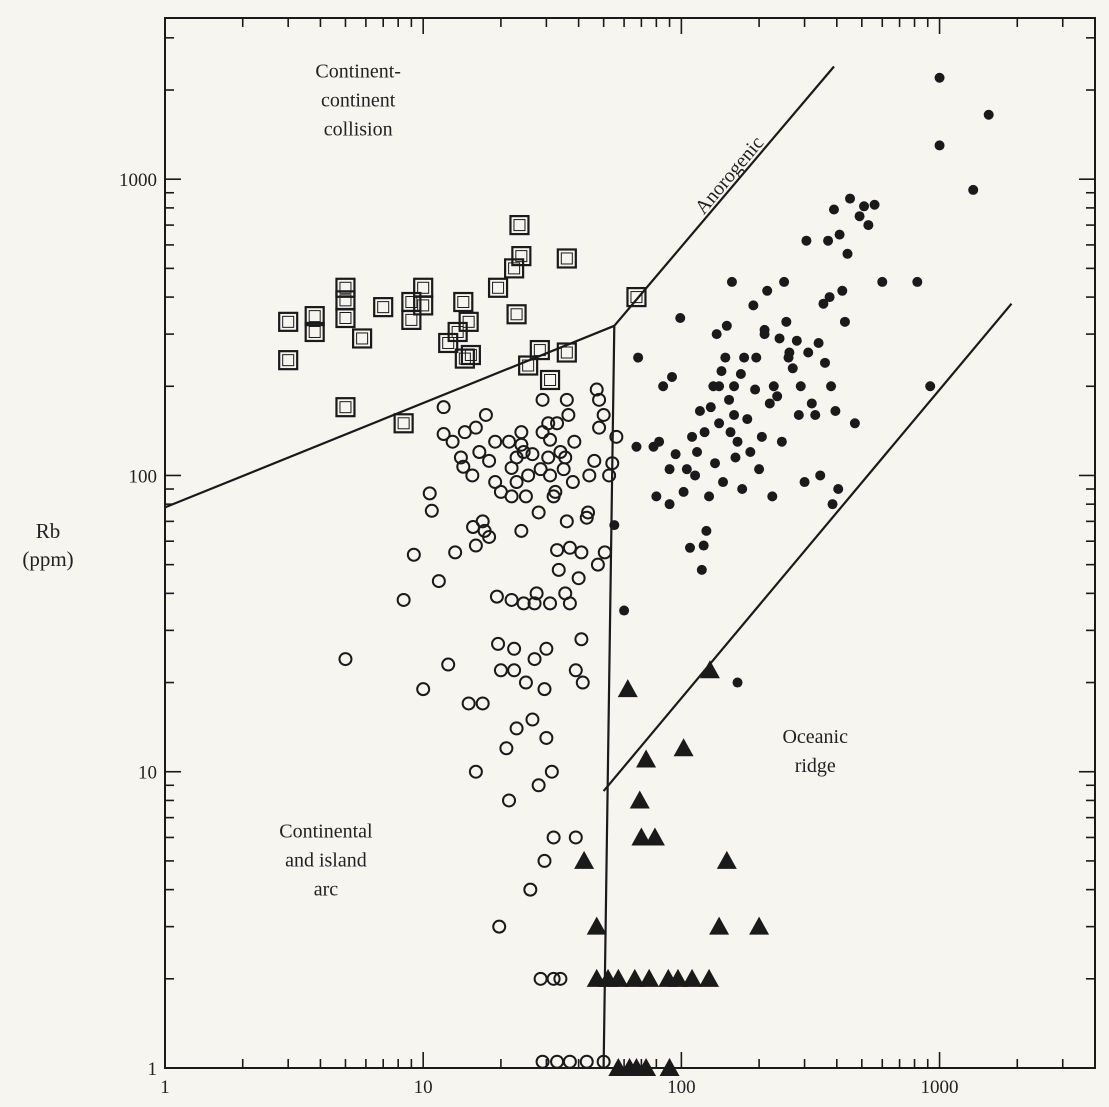 This screenshot has height=1107, width=1109. I want to click on x-tick-label: 10, so click(423, 1087).